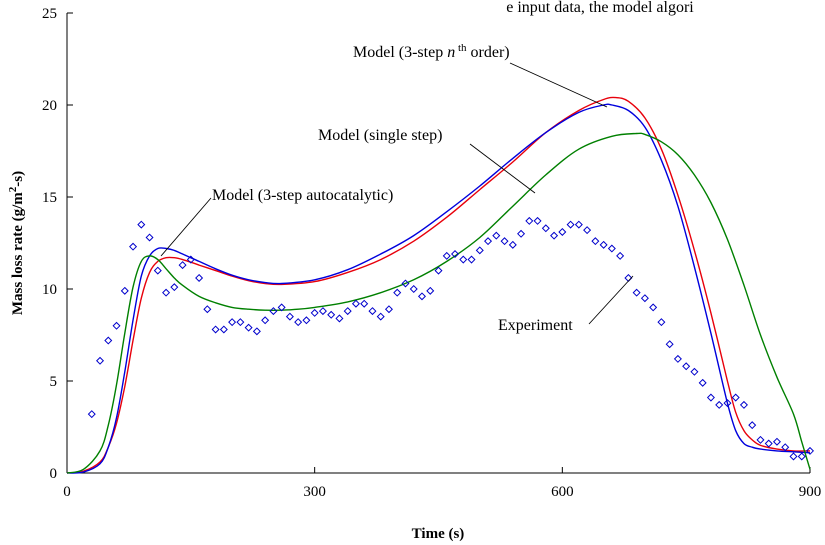 The width and height of the screenshot is (825, 545). I want to click on y-axis-title-base: Mass loss rate (g/m, so click(18, 253).